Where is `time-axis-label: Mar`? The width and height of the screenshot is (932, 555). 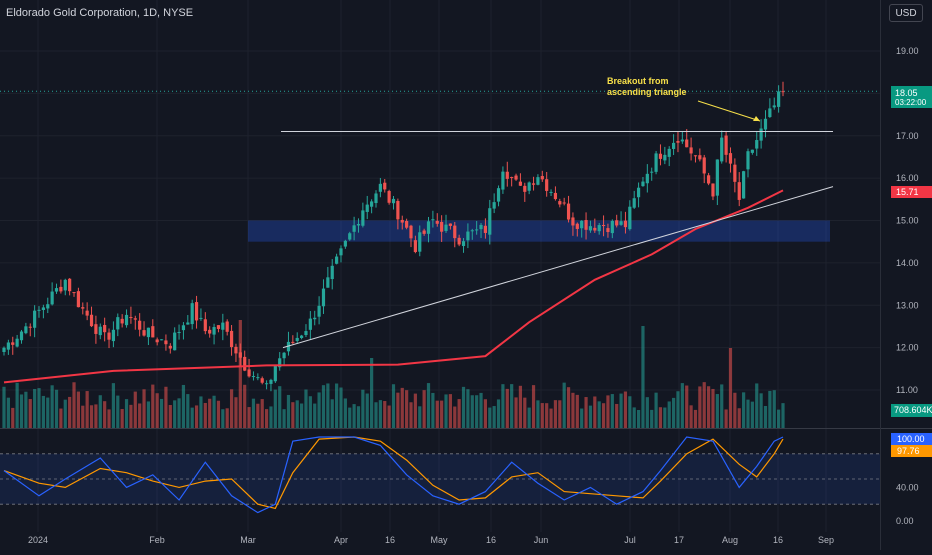
time-axis-label: Mar is located at coordinates (248, 540).